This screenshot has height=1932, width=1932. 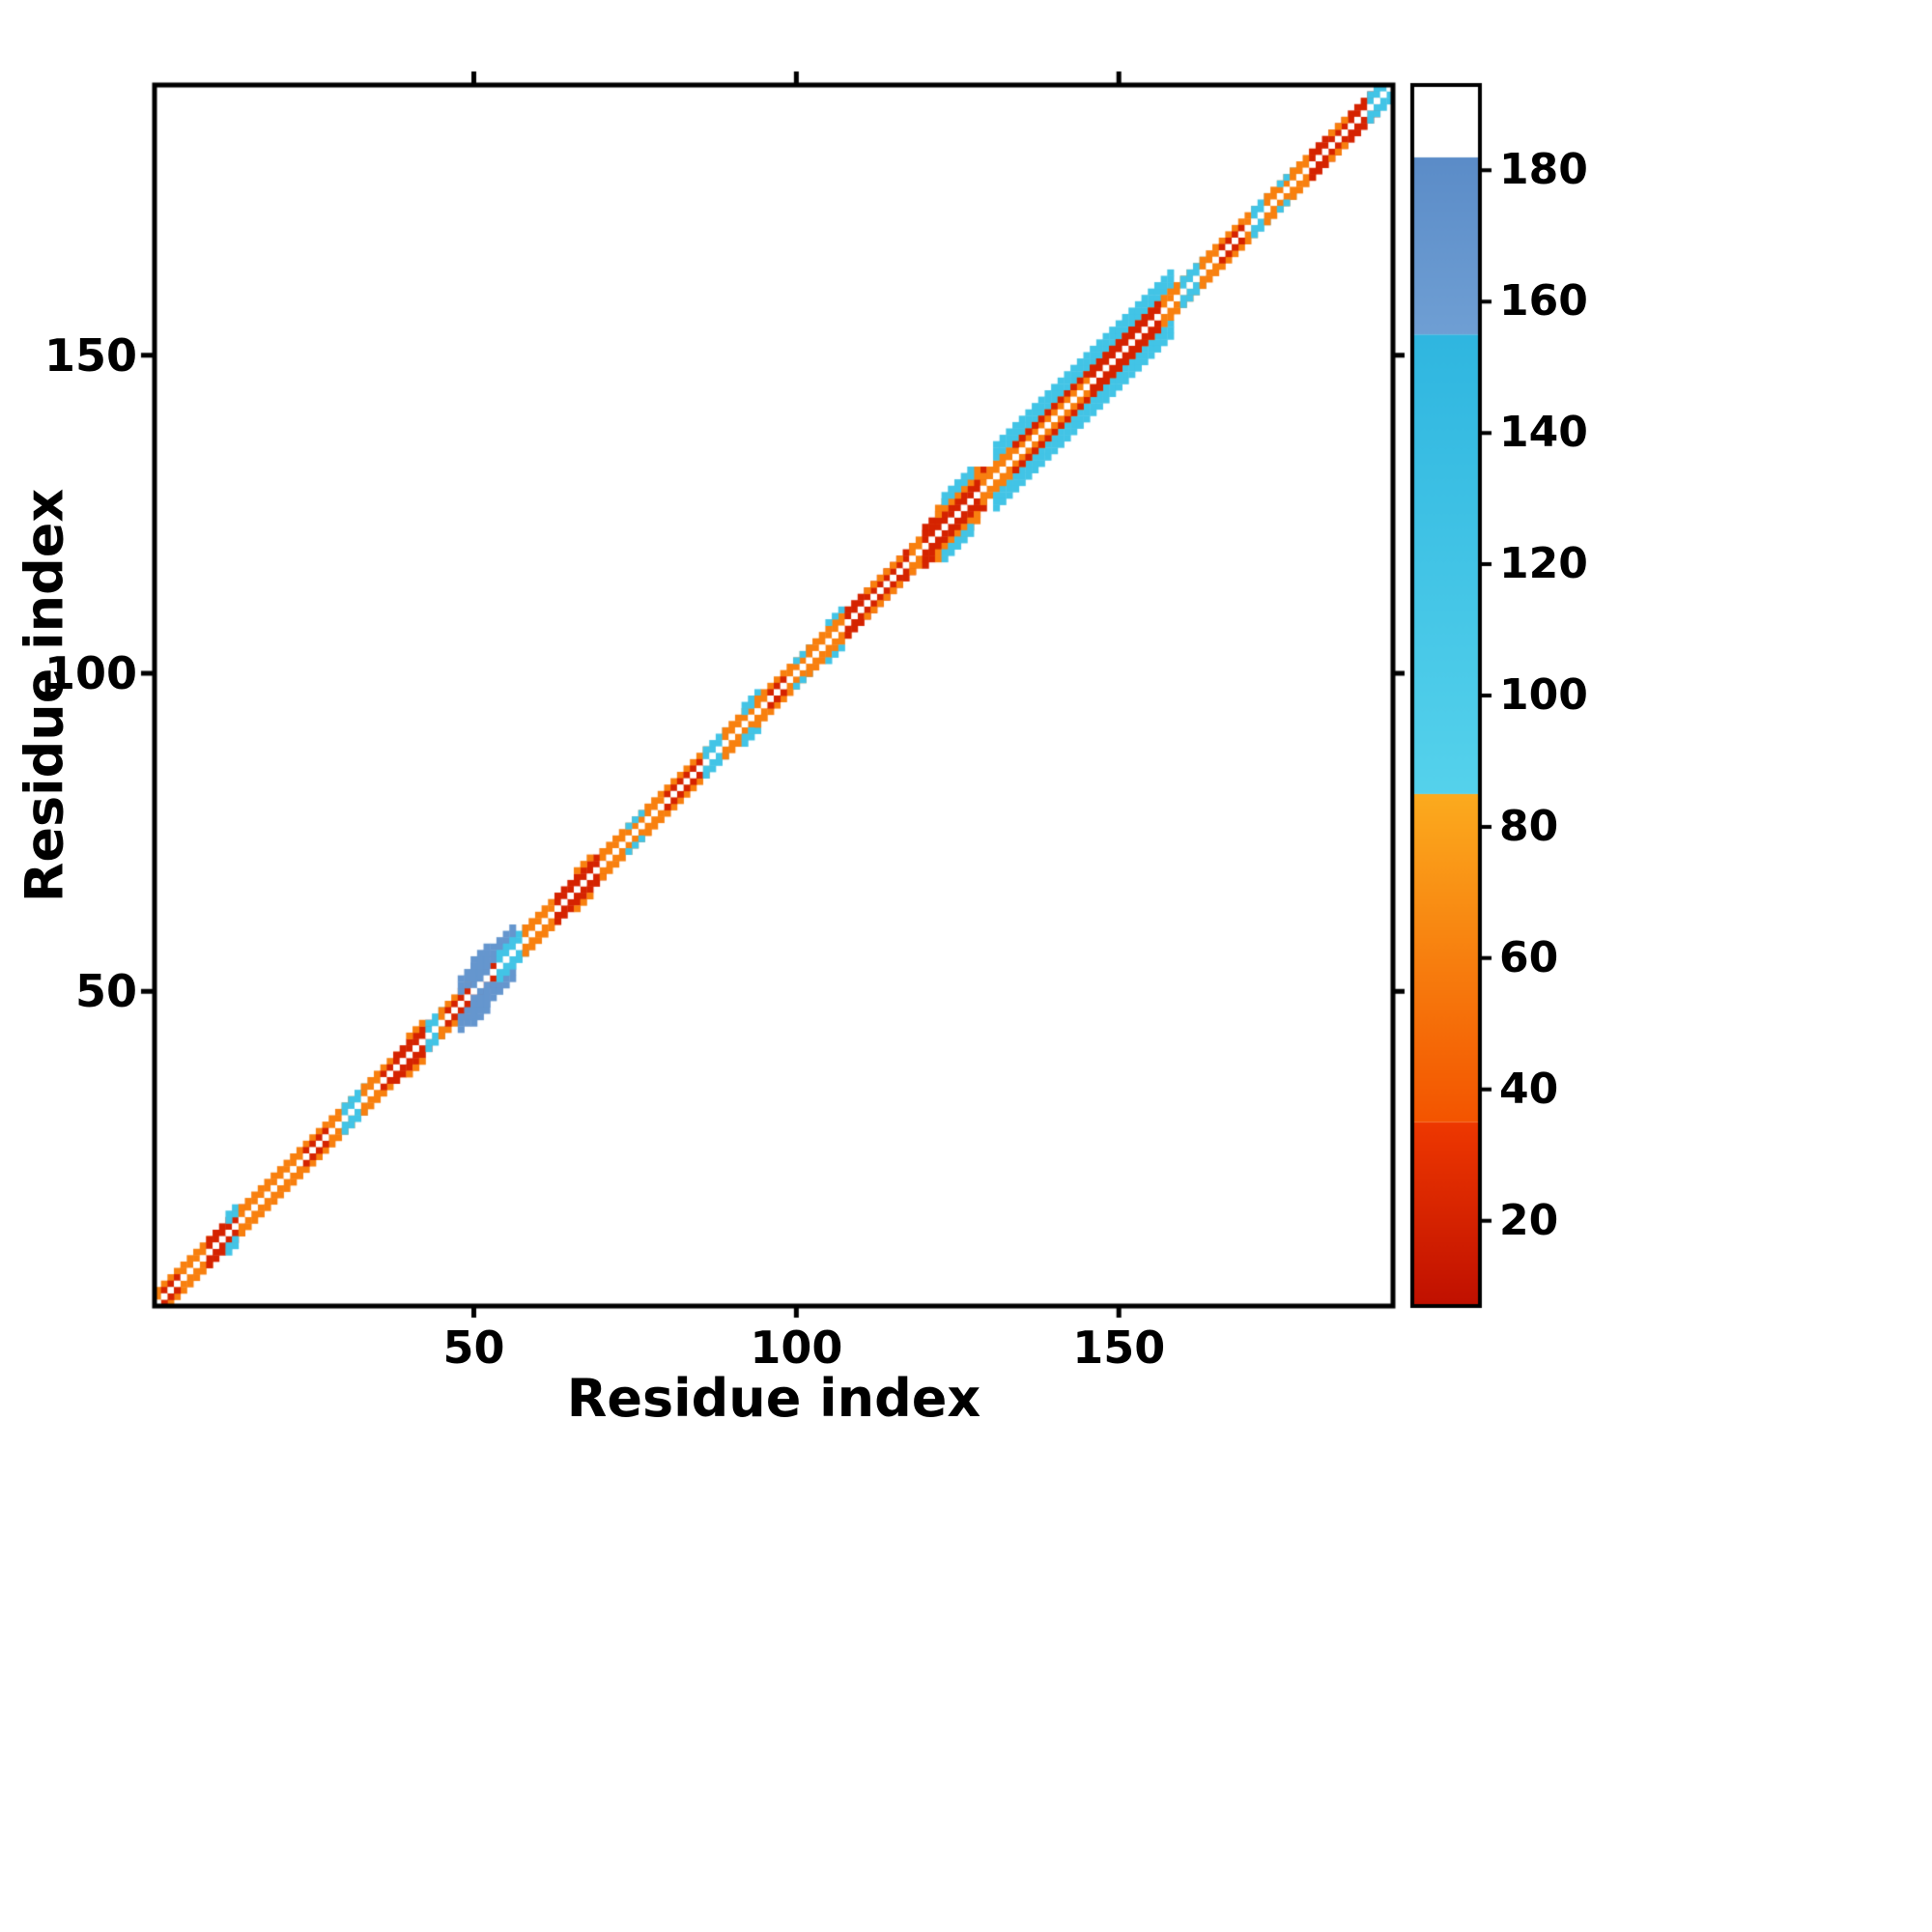 I want to click on colorbar-tick-label: 80, so click(x=1529, y=826).